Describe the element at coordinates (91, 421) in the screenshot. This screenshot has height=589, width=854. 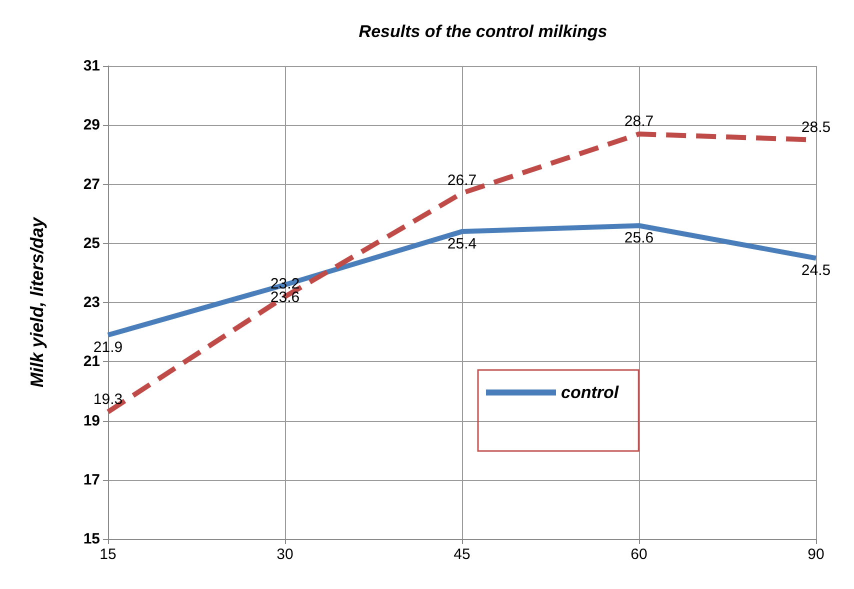
I see `y-tick-label: 19` at that location.